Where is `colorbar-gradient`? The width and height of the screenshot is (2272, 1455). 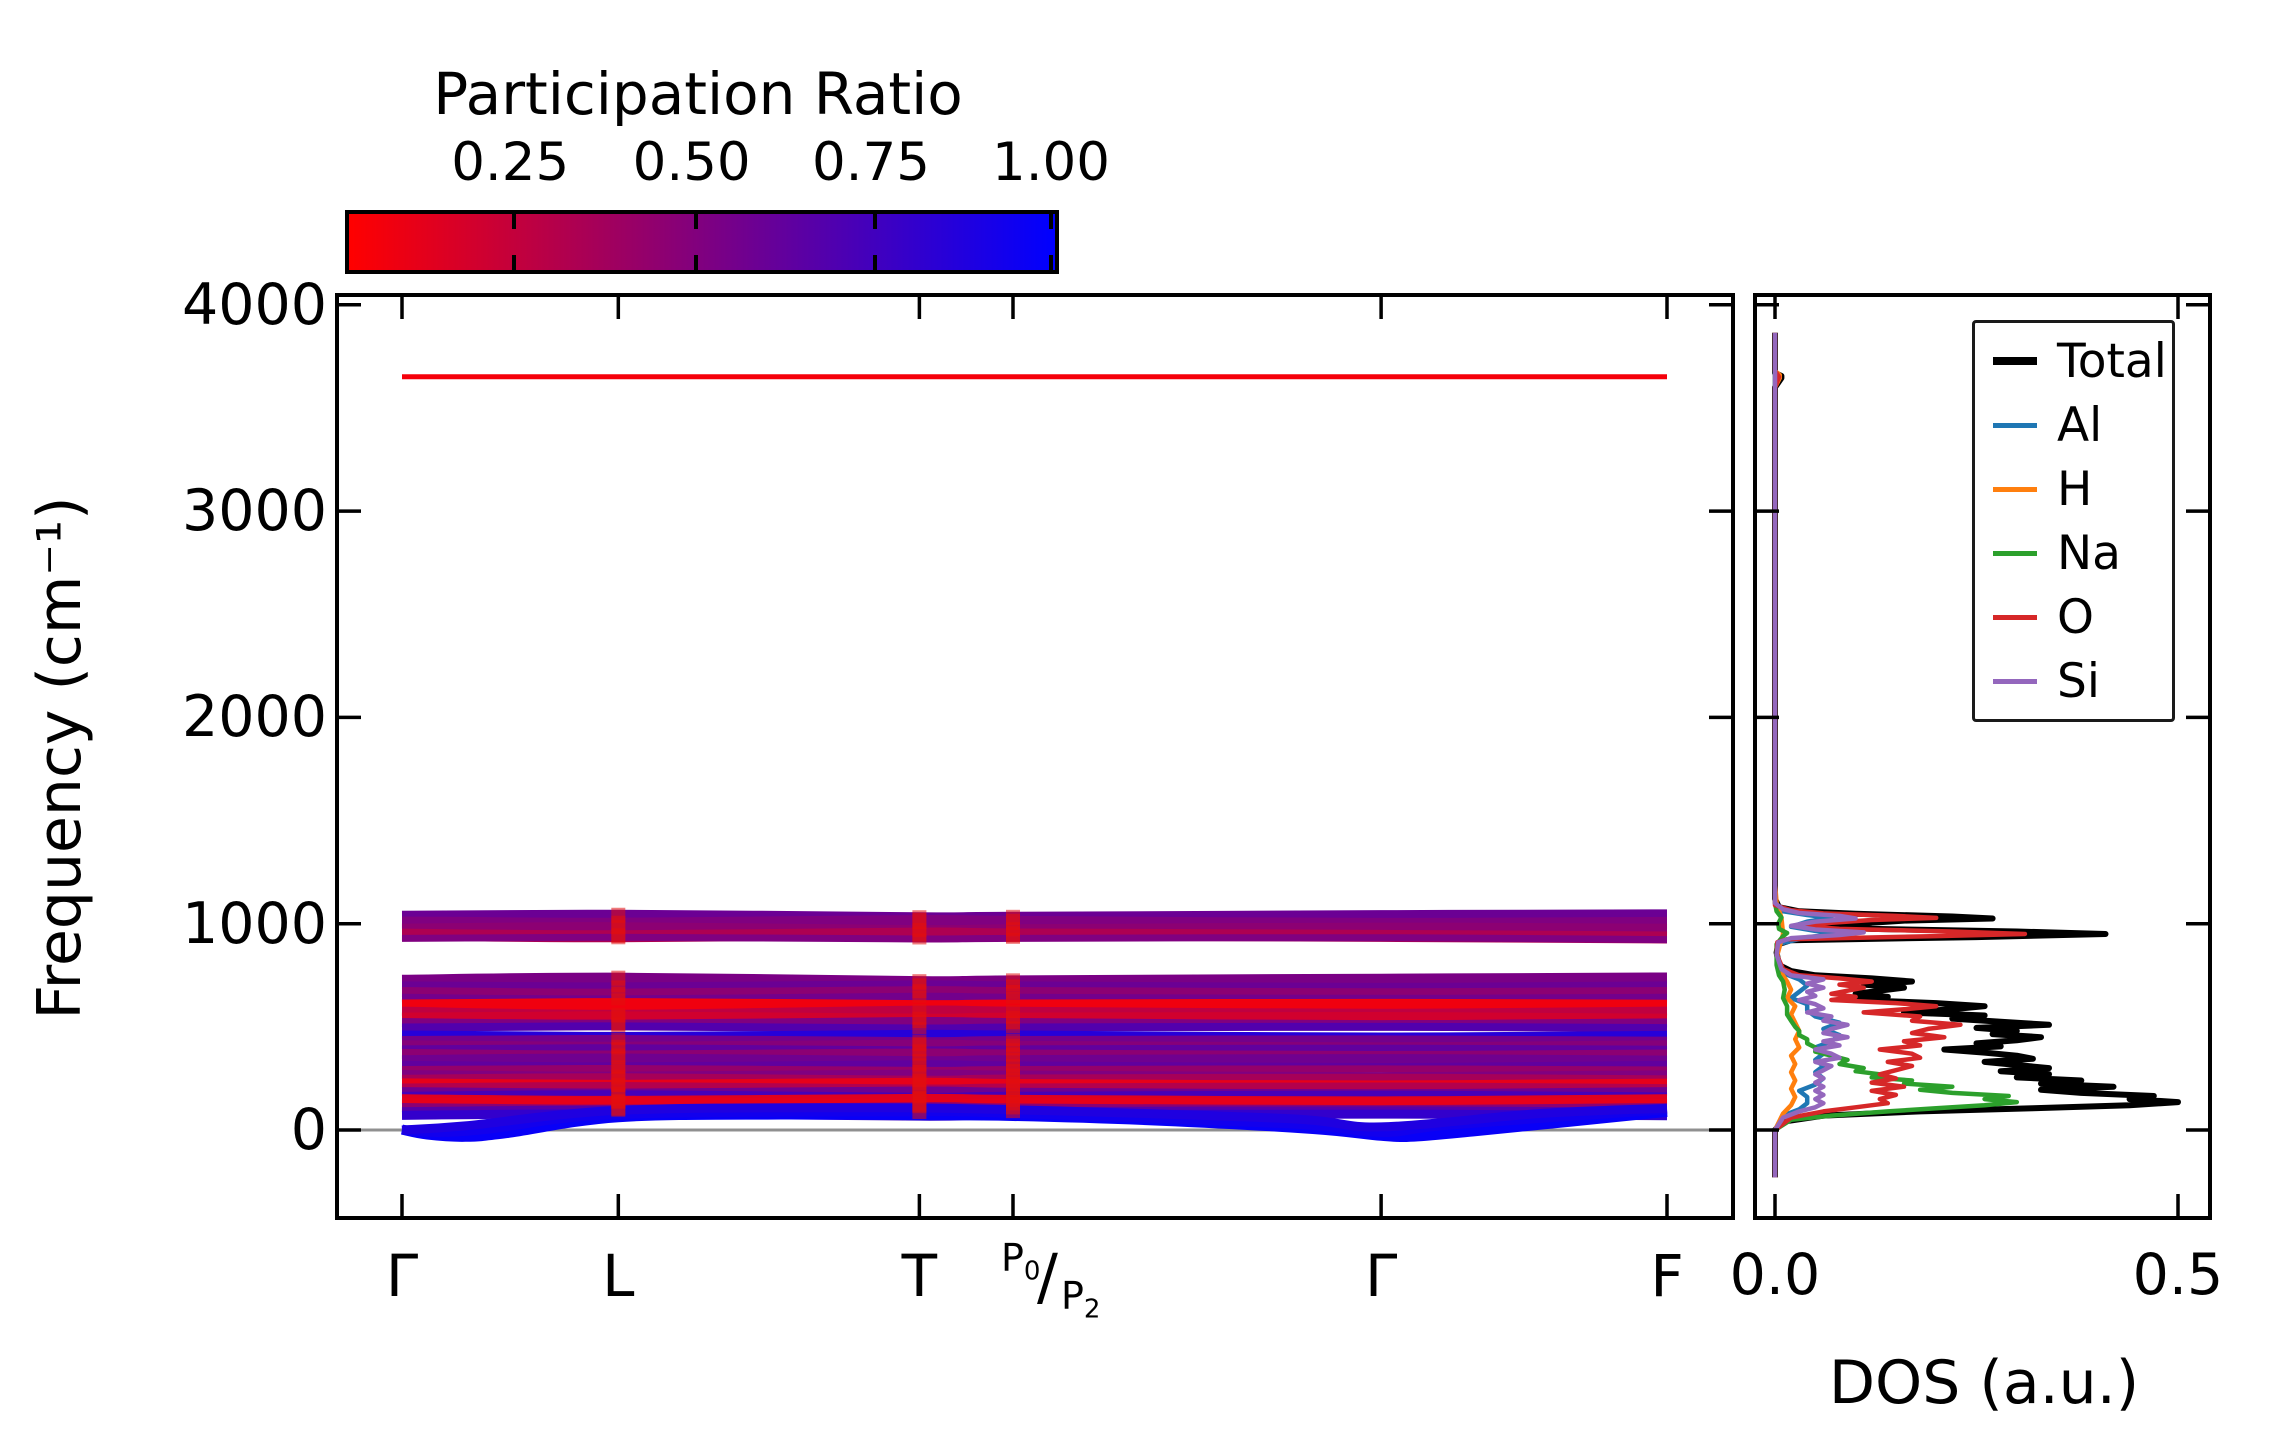
colorbar-gradient is located at coordinates (702, 242).